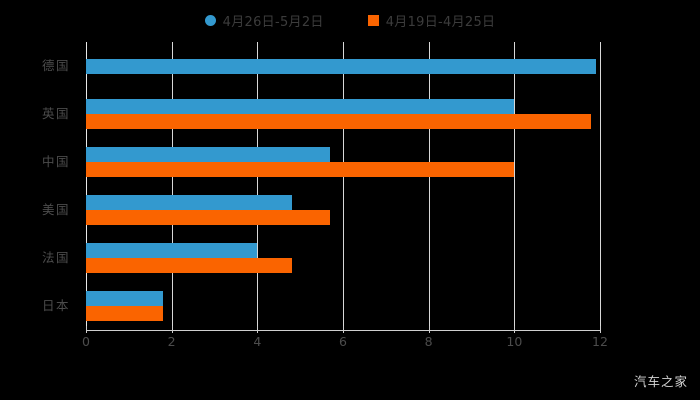 The image size is (700, 400). What do you see at coordinates (440, 22) in the screenshot?
I see `legend-label-series-2: 4月19日-4月25日` at bounding box center [440, 22].